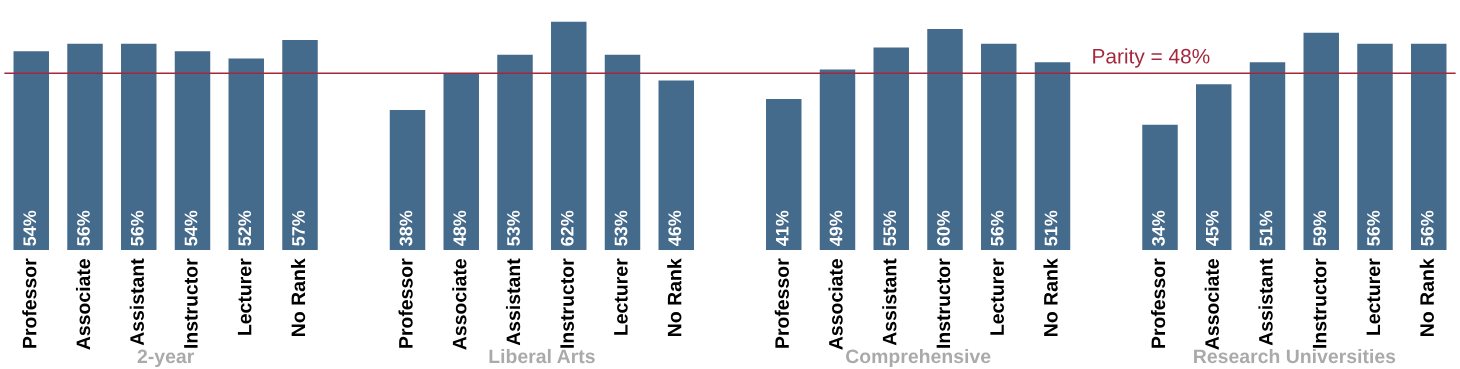 This screenshot has width=1460, height=369. Describe the element at coordinates (1212, 228) in the screenshot. I see `data-label: 45%` at that location.